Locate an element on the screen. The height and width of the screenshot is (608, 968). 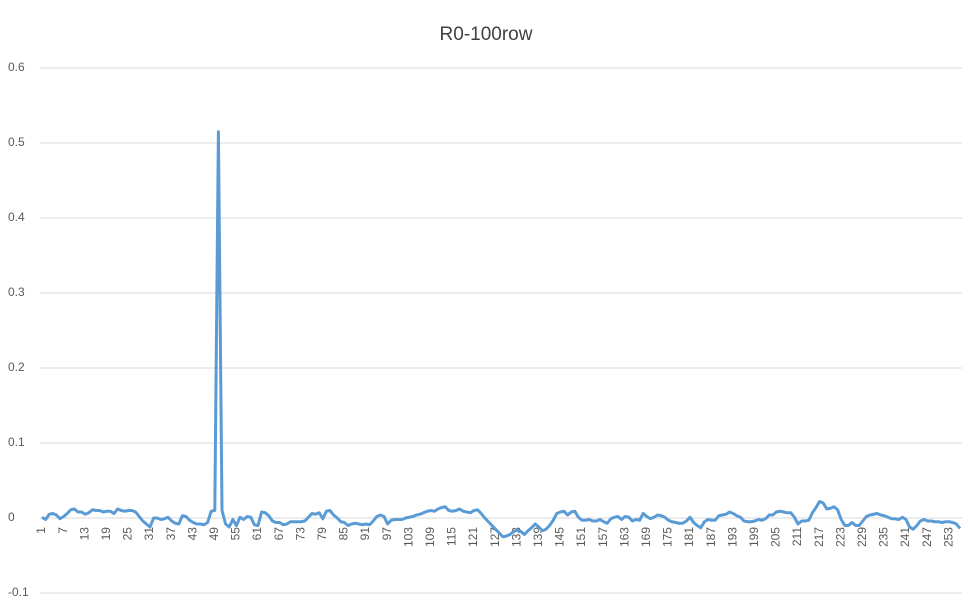
x-tick-label: 31 is located at coordinates (149, 534).